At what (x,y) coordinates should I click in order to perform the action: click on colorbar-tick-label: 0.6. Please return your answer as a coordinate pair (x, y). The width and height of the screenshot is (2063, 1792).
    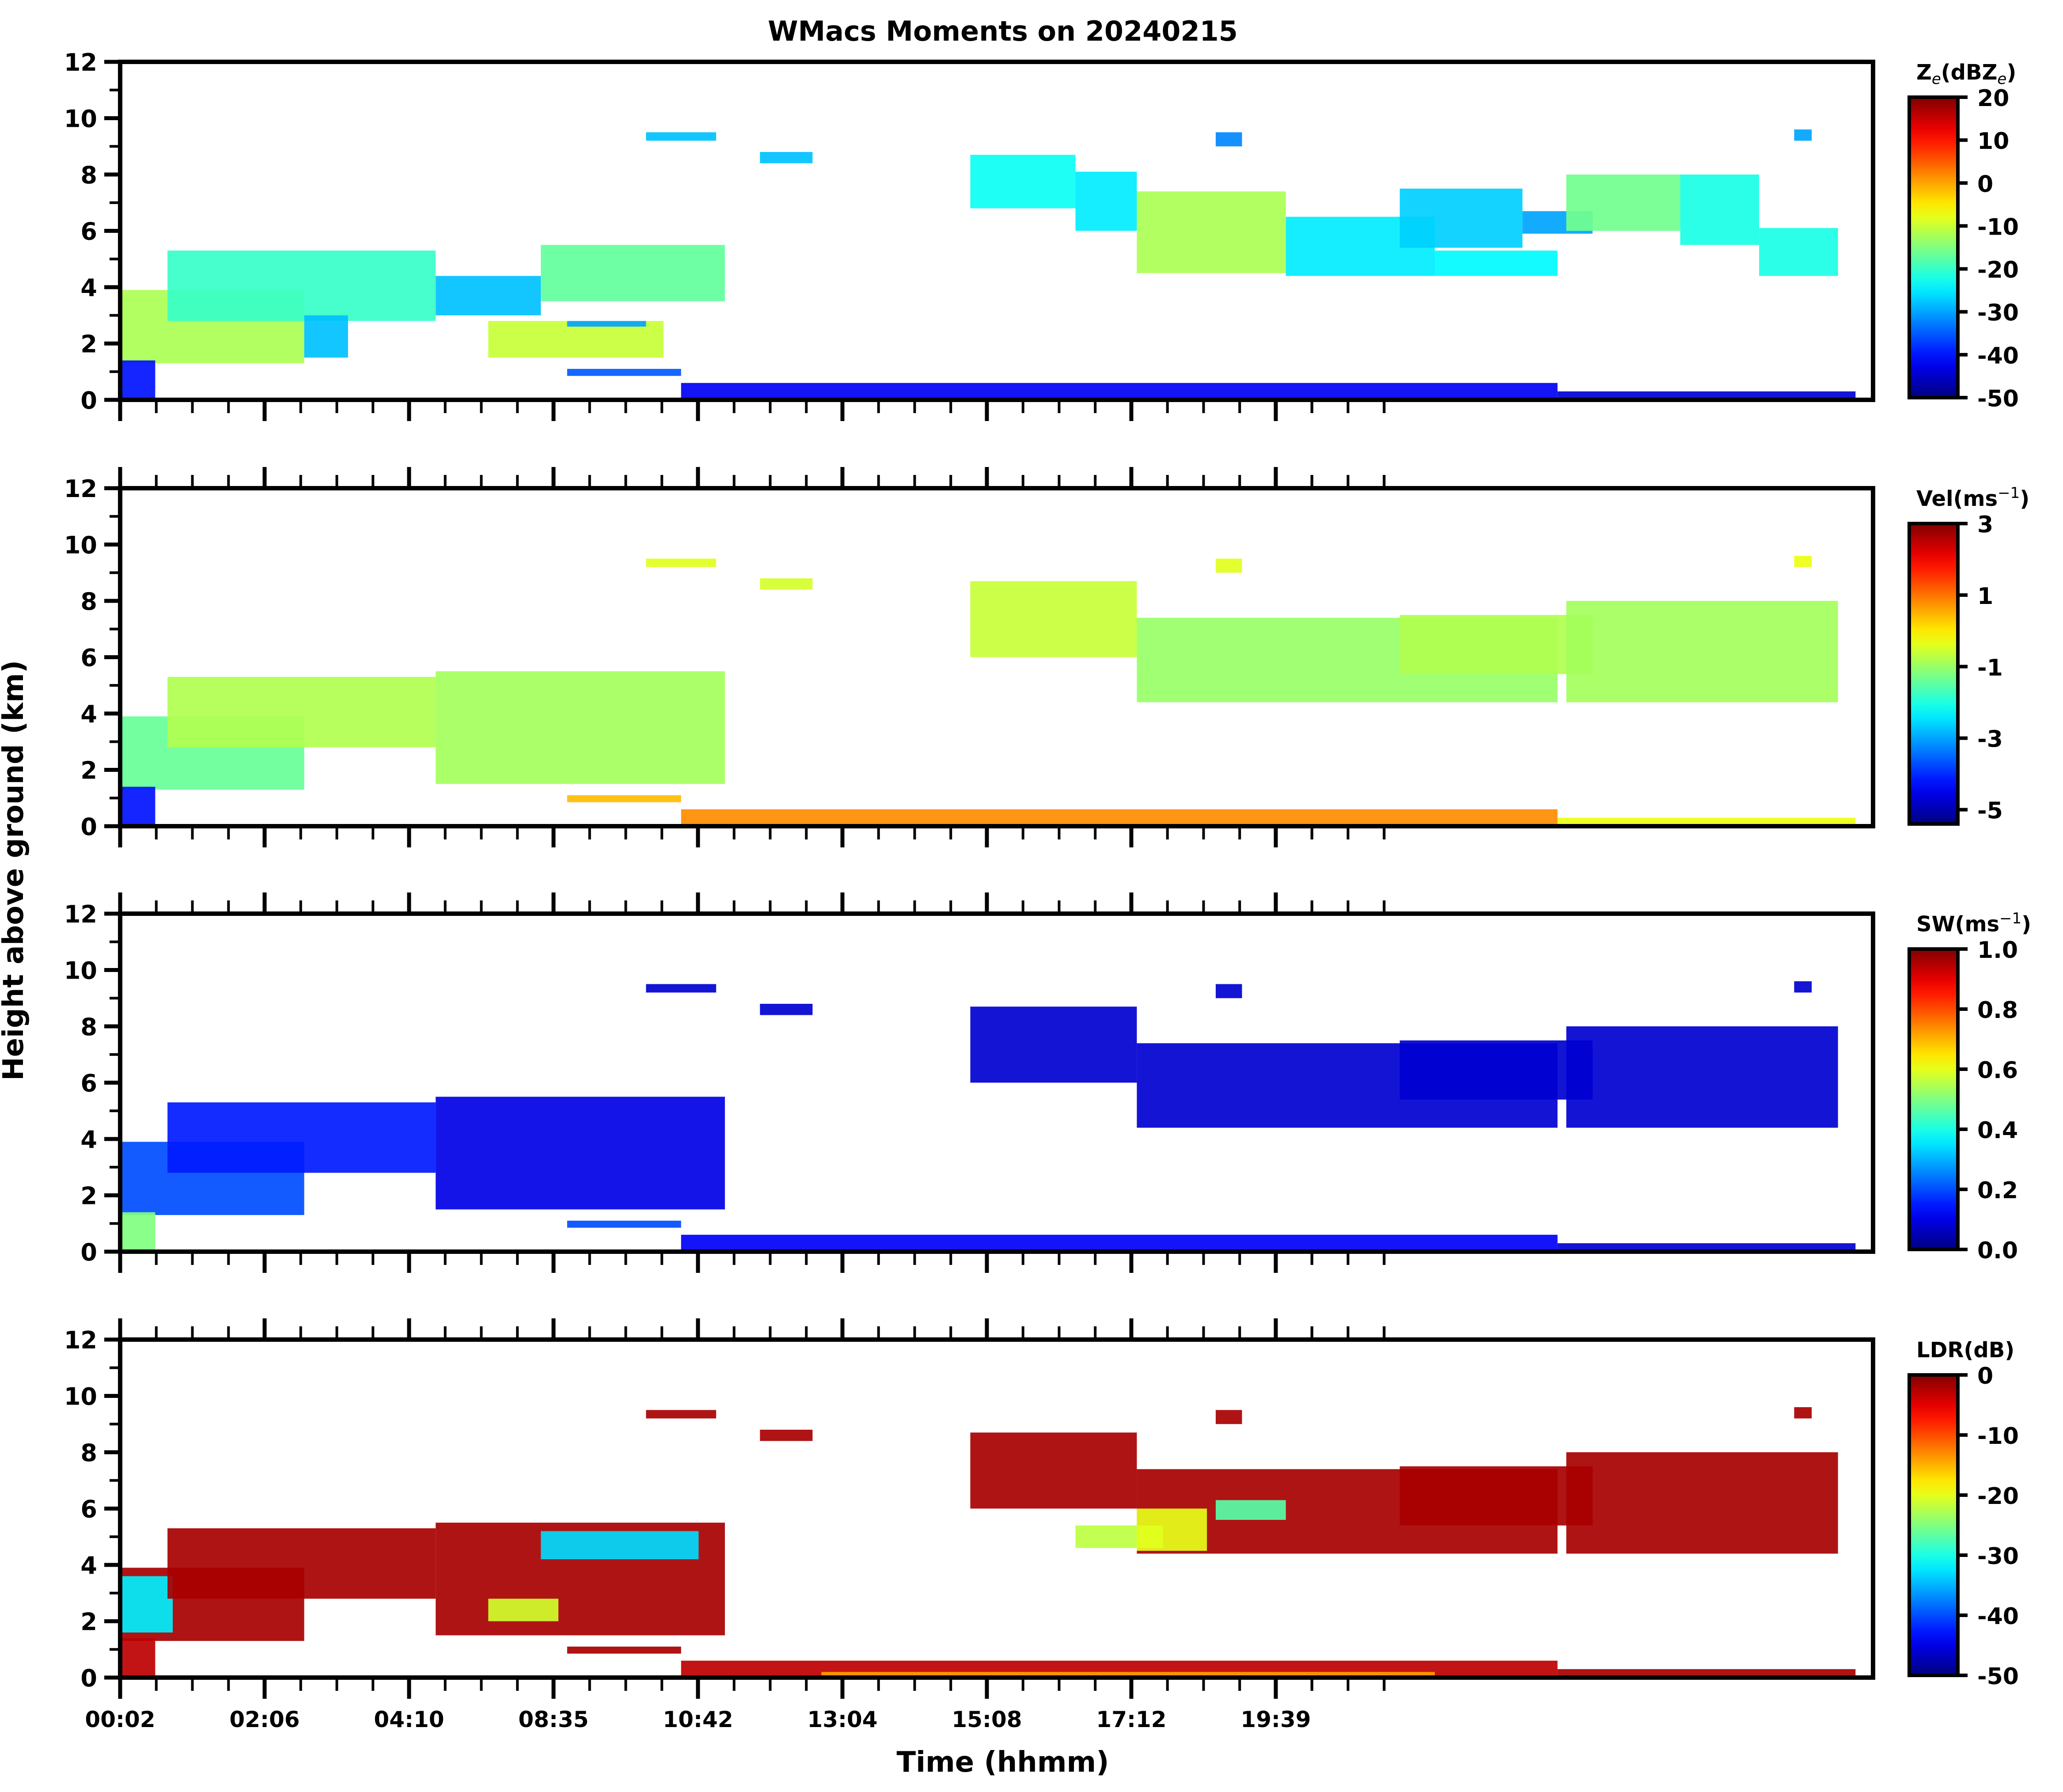
    Looking at the image, I should click on (1998, 1070).